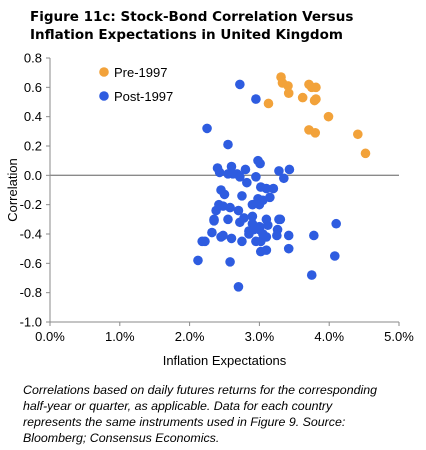 This screenshot has height=450, width=426. What do you see at coordinates (33, 116) in the screenshot?
I see `y-tick-label: 0.4` at bounding box center [33, 116].